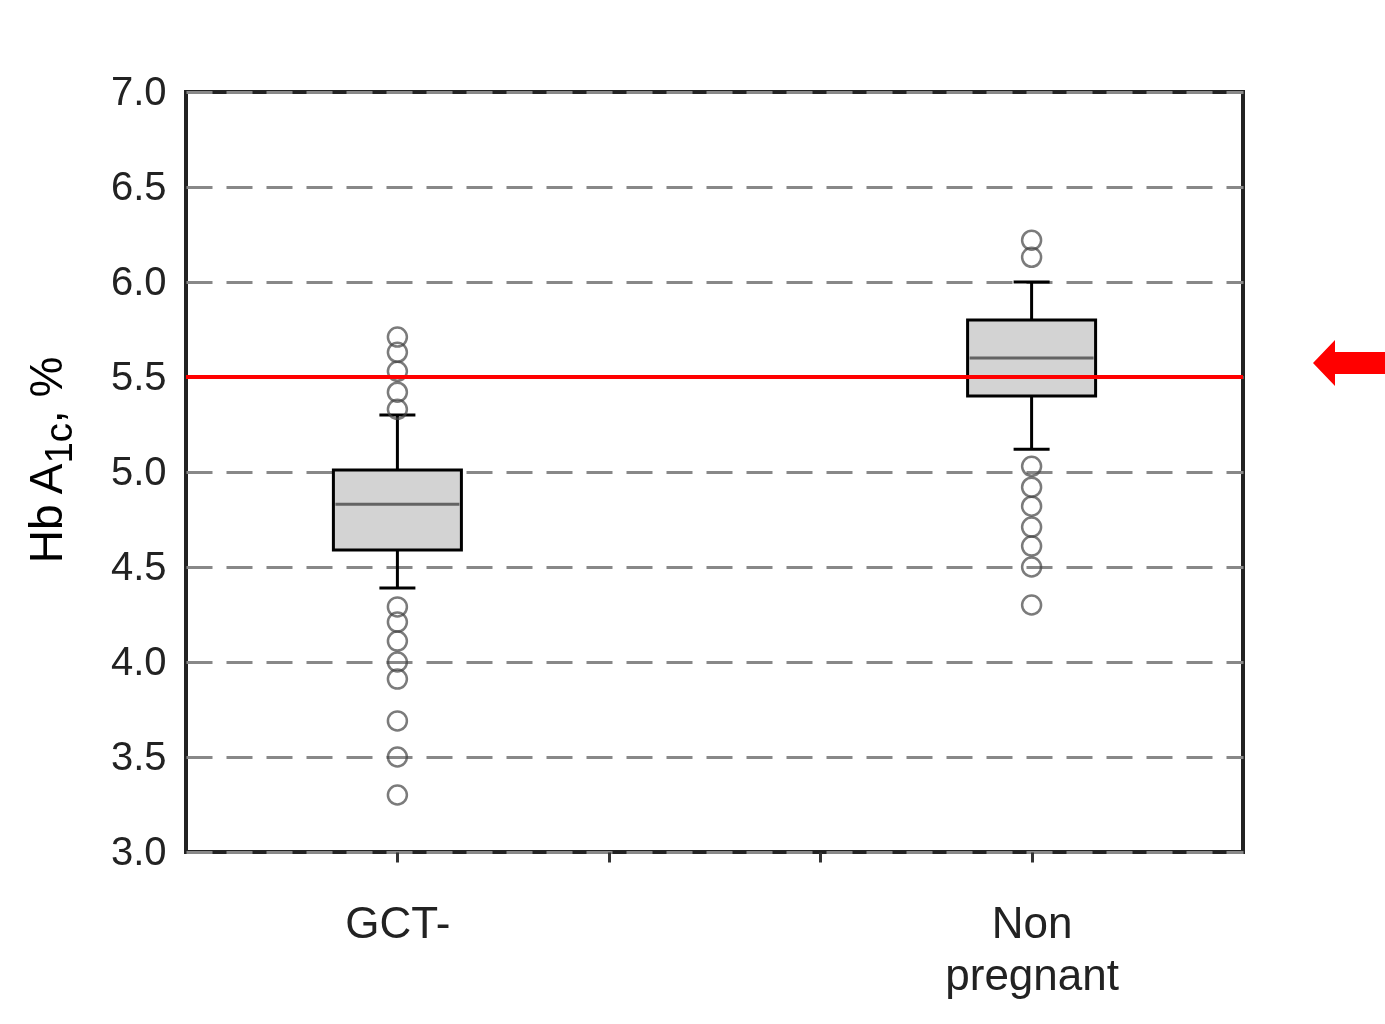  I want to click on y-tick-label: 3.5, so click(138, 755).